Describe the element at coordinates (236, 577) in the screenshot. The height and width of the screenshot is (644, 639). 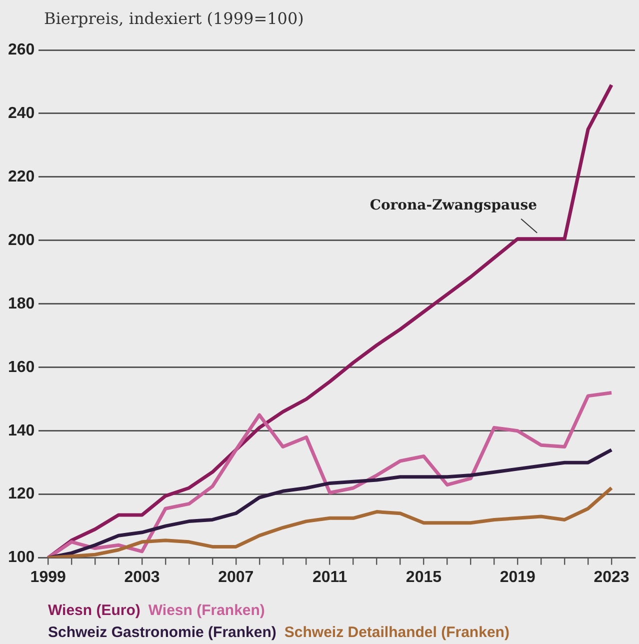
I see `x-tick-label: 2007` at that location.